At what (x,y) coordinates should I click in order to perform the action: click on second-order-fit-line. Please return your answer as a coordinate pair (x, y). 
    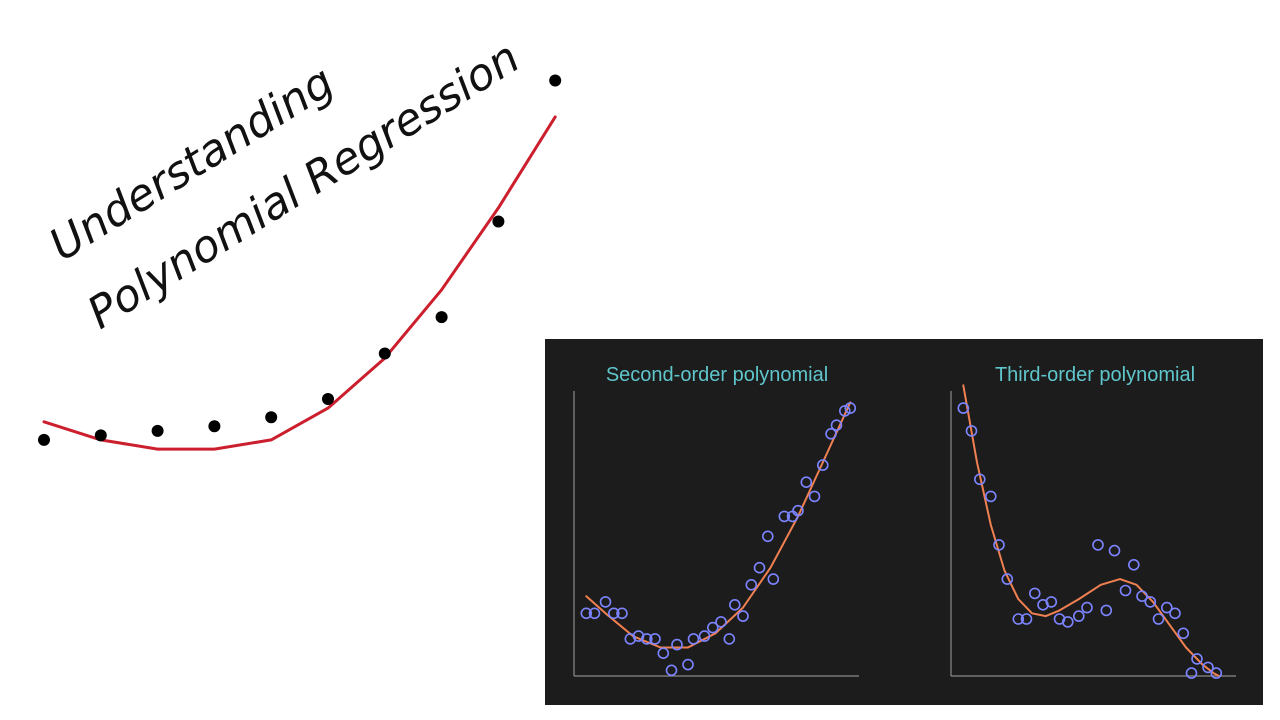
    Looking at the image, I should click on (718, 525).